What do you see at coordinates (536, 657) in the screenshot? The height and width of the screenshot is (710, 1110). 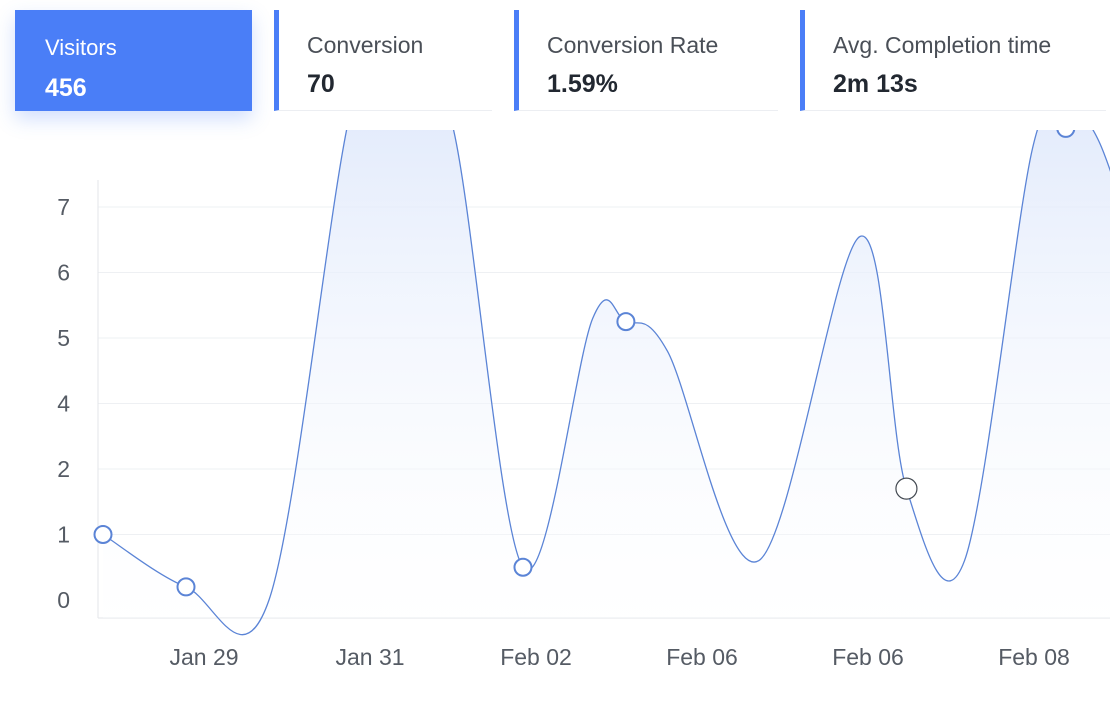 I see `x-tick-label: Feb 02` at bounding box center [536, 657].